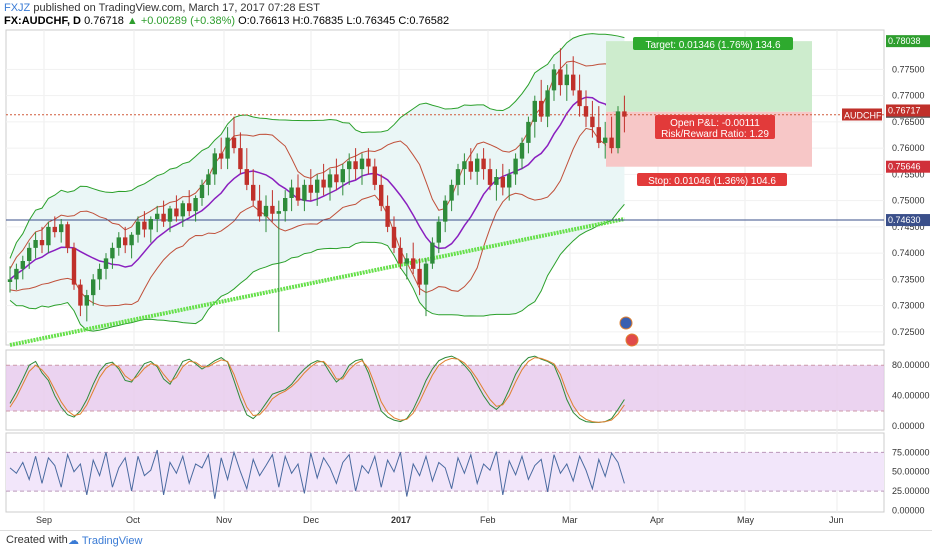  Describe the element at coordinates (908, 122) in the screenshot. I see `y-tick-label: 0.76500` at that location.